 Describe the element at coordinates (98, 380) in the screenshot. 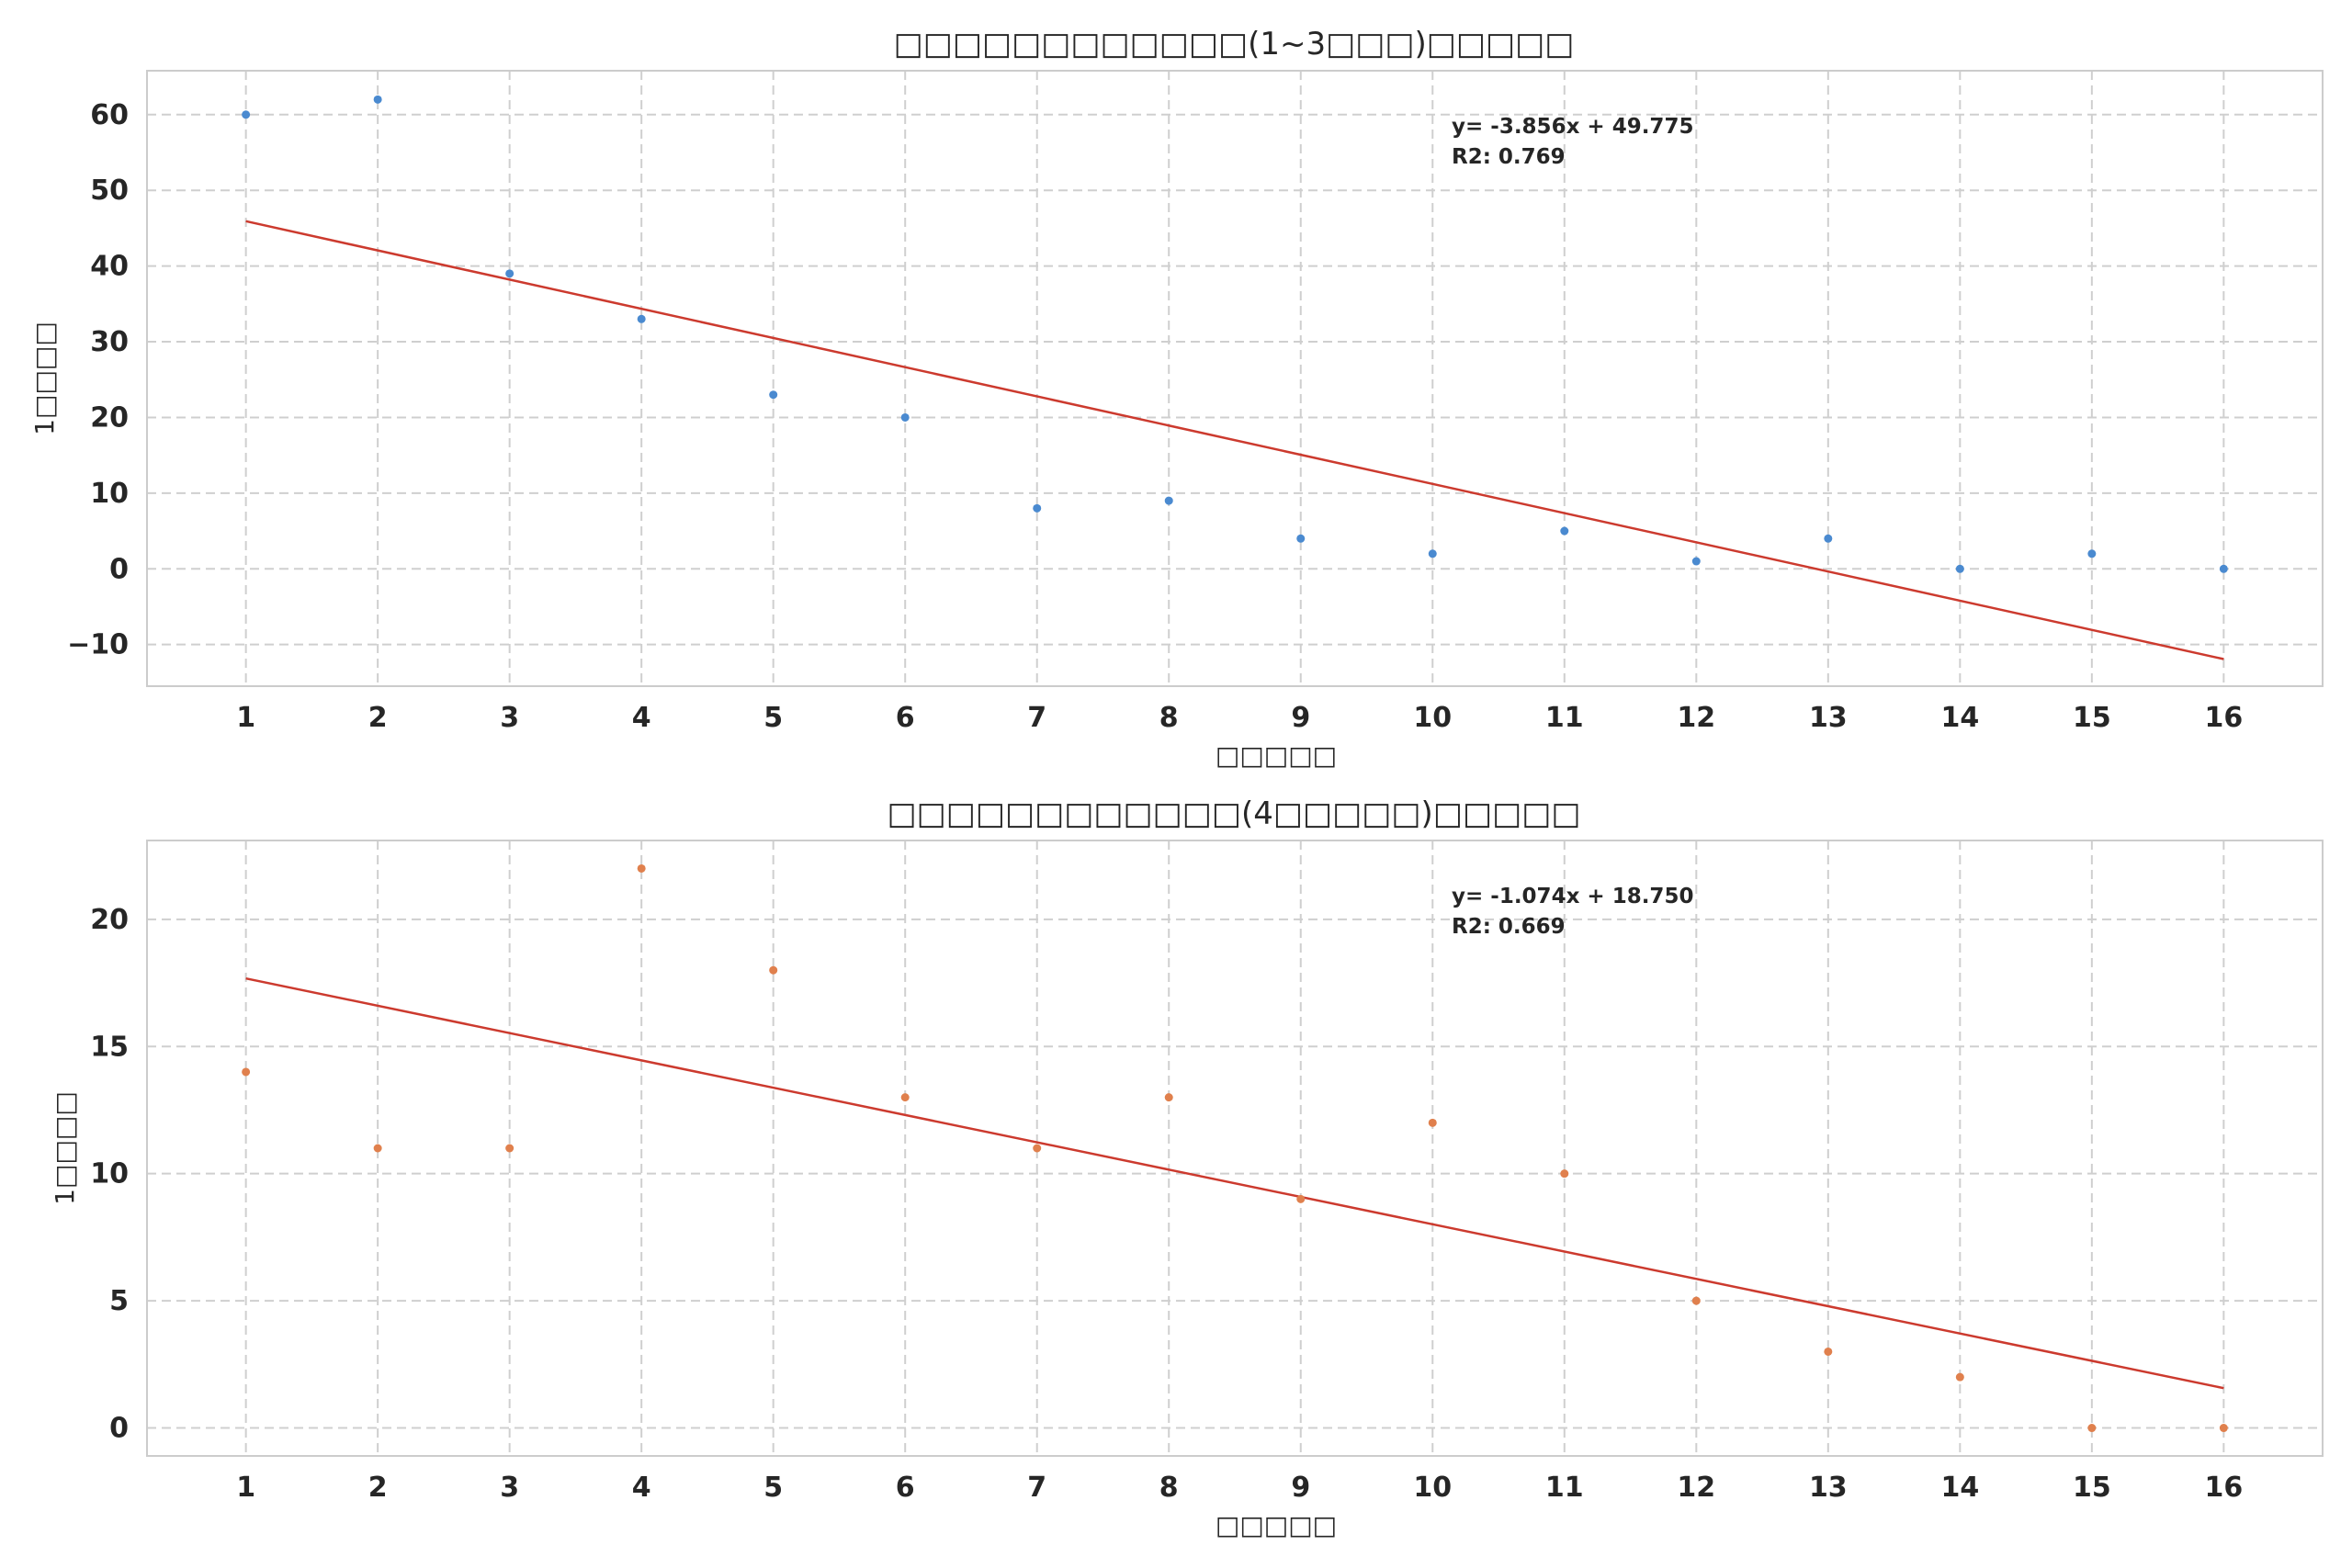

I see `y-ticks: −10 0 10 20 30 40 50 60` at that location.